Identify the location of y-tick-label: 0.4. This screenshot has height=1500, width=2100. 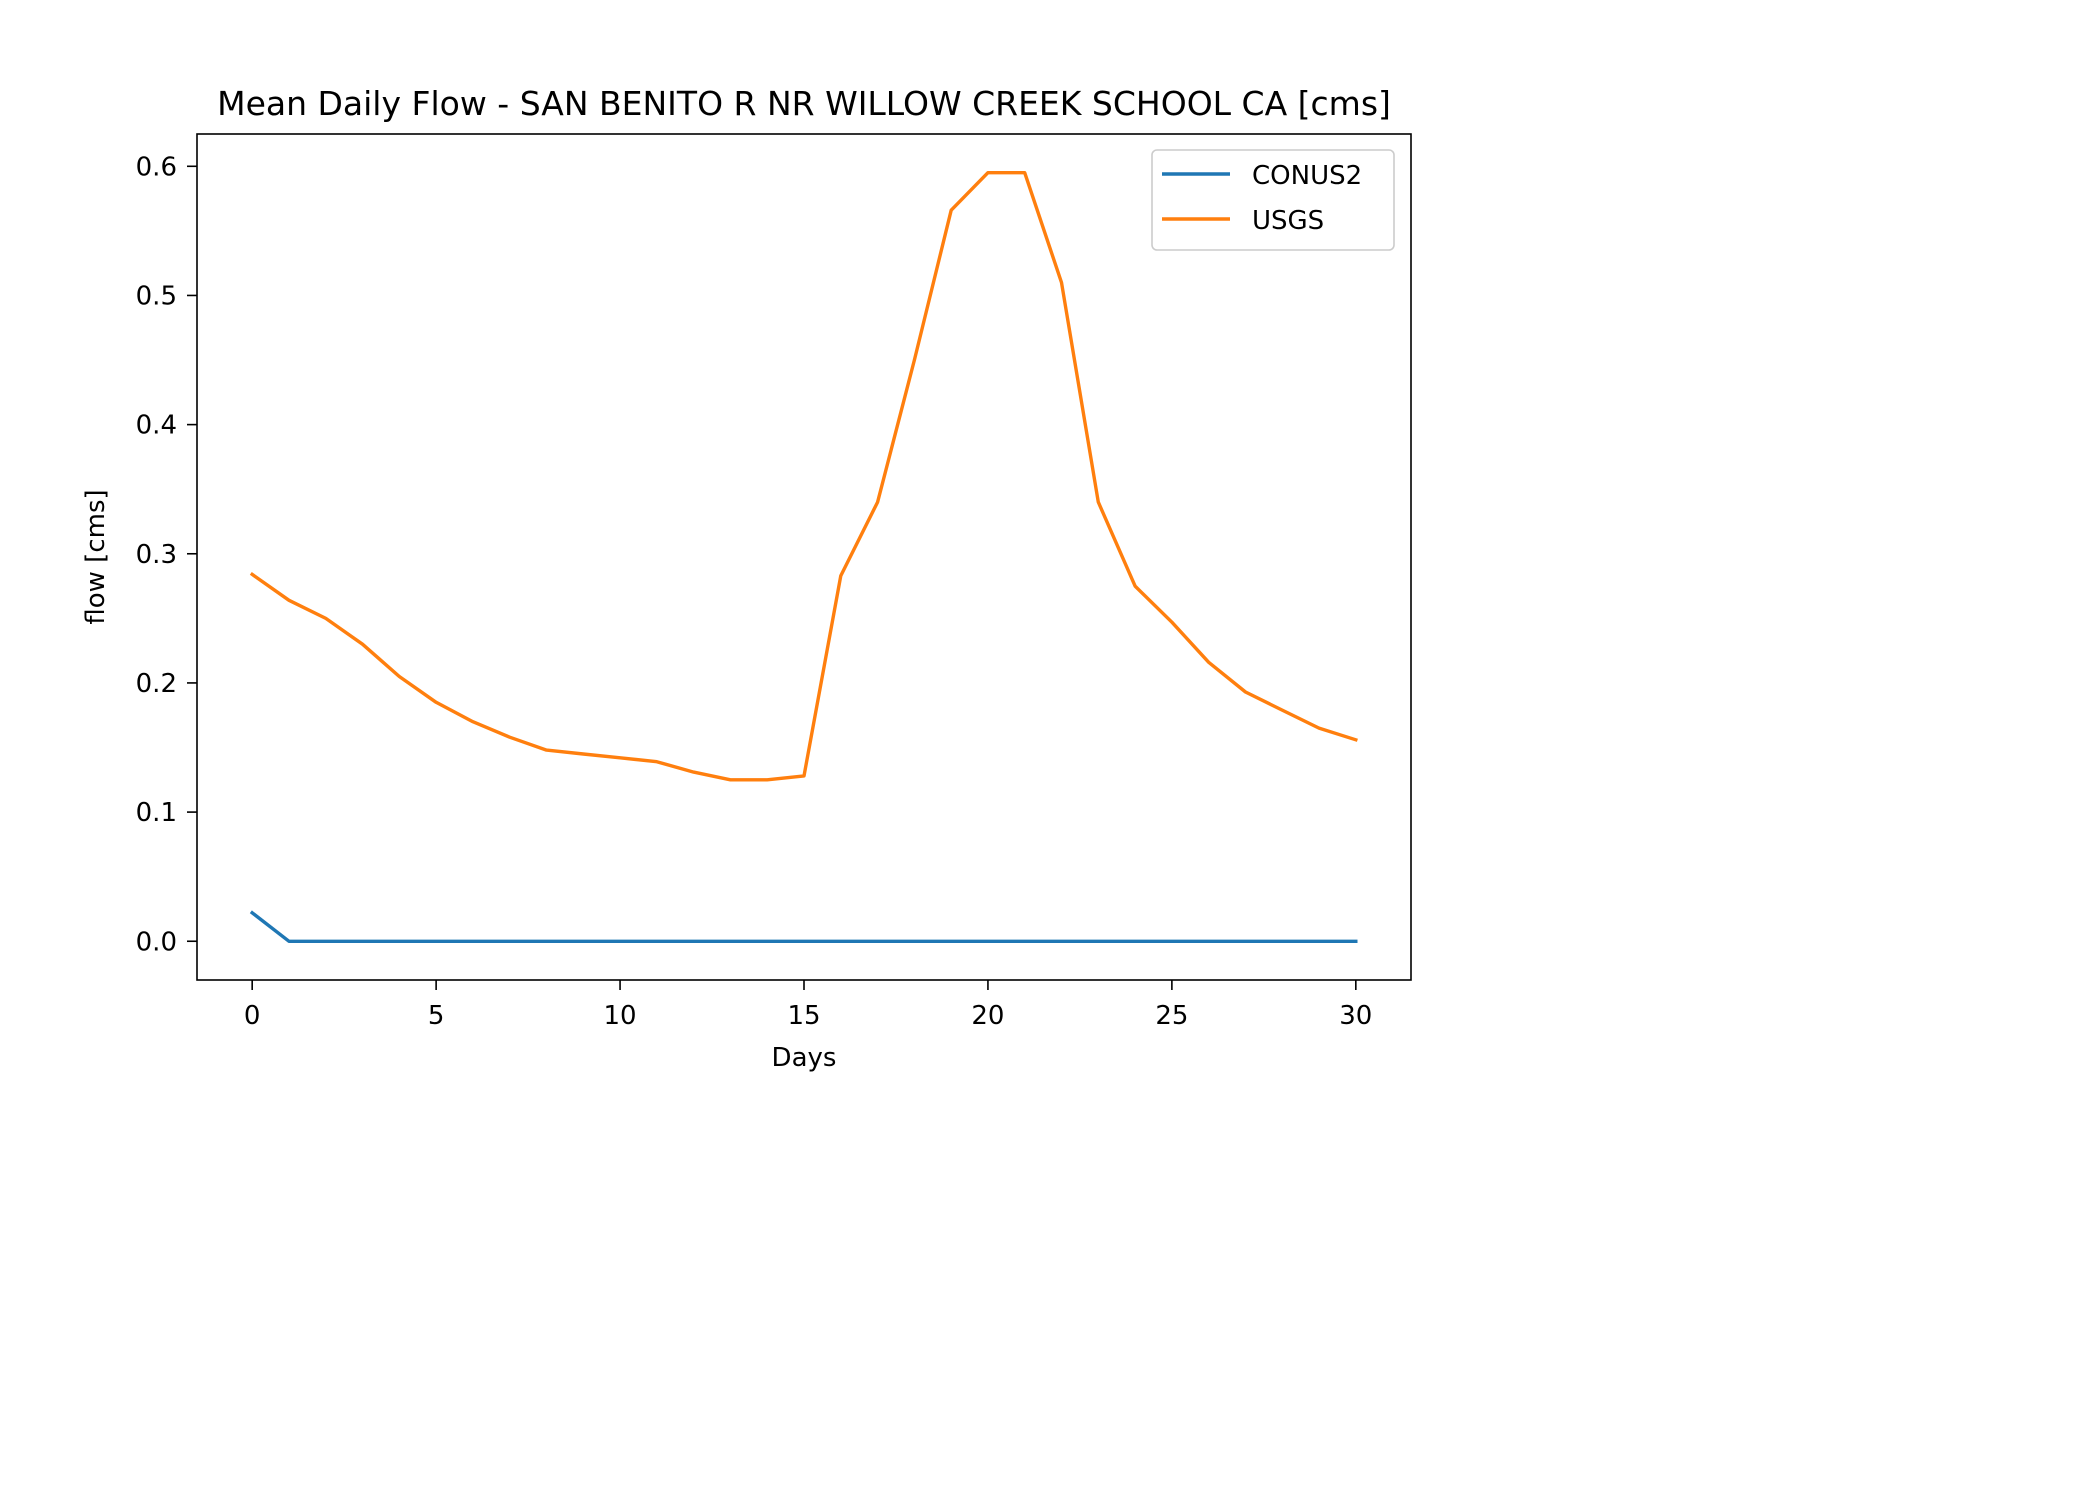
(156, 426).